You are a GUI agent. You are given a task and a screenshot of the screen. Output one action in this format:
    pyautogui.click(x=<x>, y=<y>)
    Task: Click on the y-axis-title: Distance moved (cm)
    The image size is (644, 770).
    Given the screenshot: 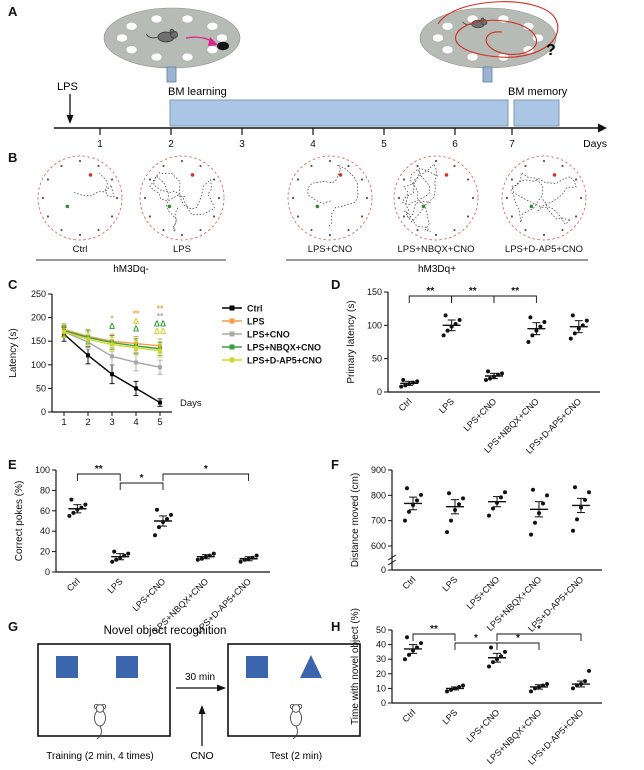 What is the action you would take?
    pyautogui.click(x=355, y=520)
    